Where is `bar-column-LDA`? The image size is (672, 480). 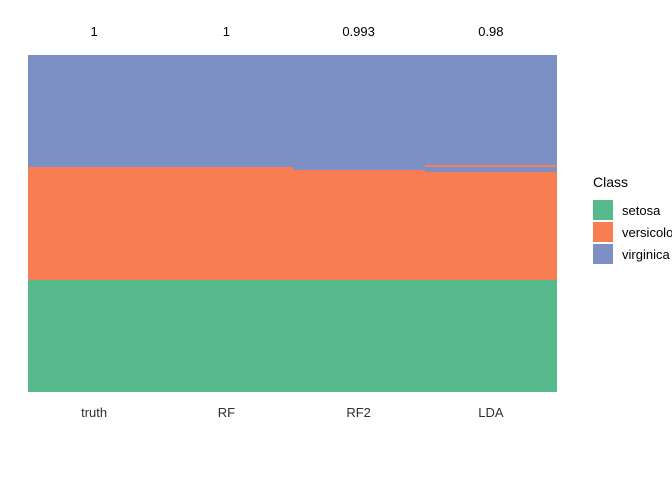 bar-column-LDA is located at coordinates (490, 223).